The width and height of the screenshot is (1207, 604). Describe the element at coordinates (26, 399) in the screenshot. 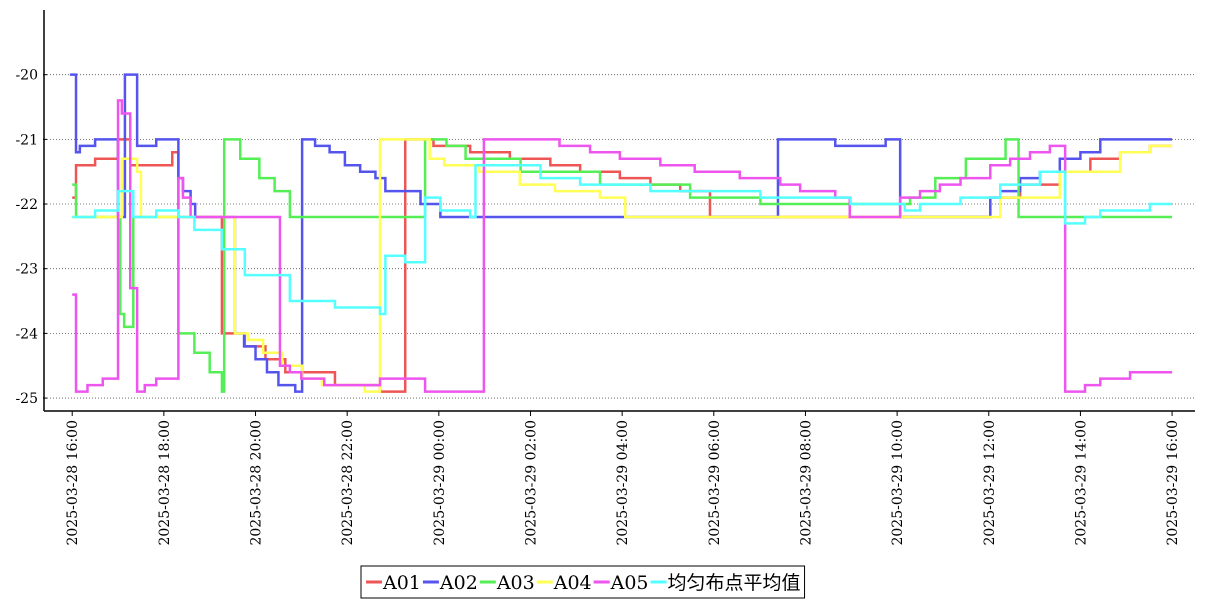

I see `y-tick-label: -25` at that location.